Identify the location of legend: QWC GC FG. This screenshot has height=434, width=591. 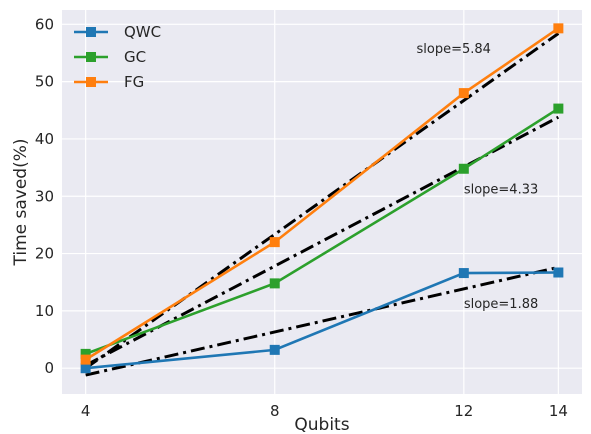
(117, 57).